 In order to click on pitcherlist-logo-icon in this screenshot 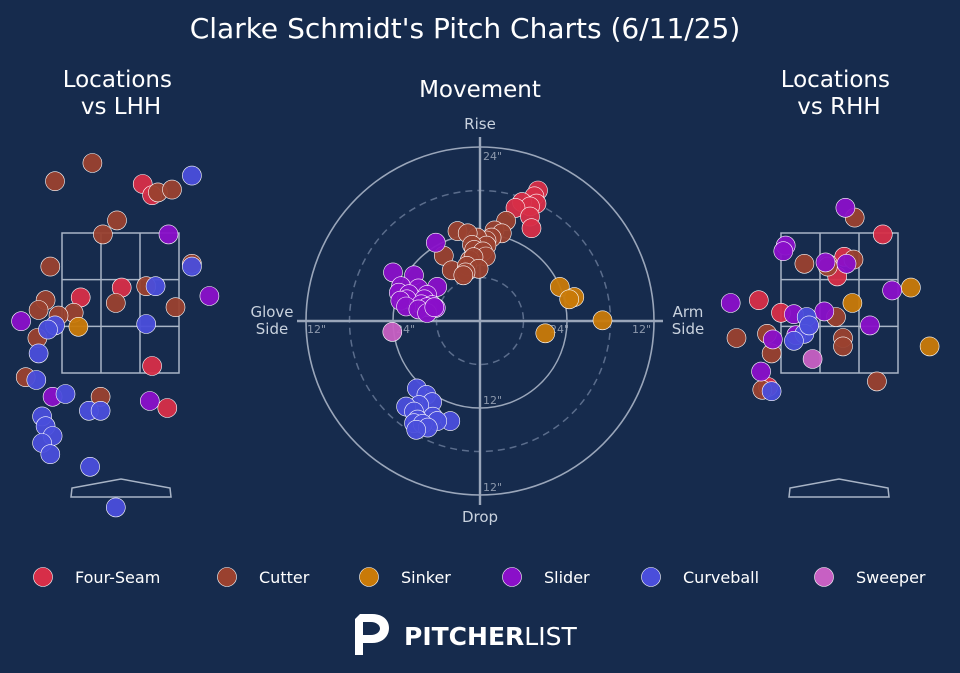, I will do `click(372, 634)`.